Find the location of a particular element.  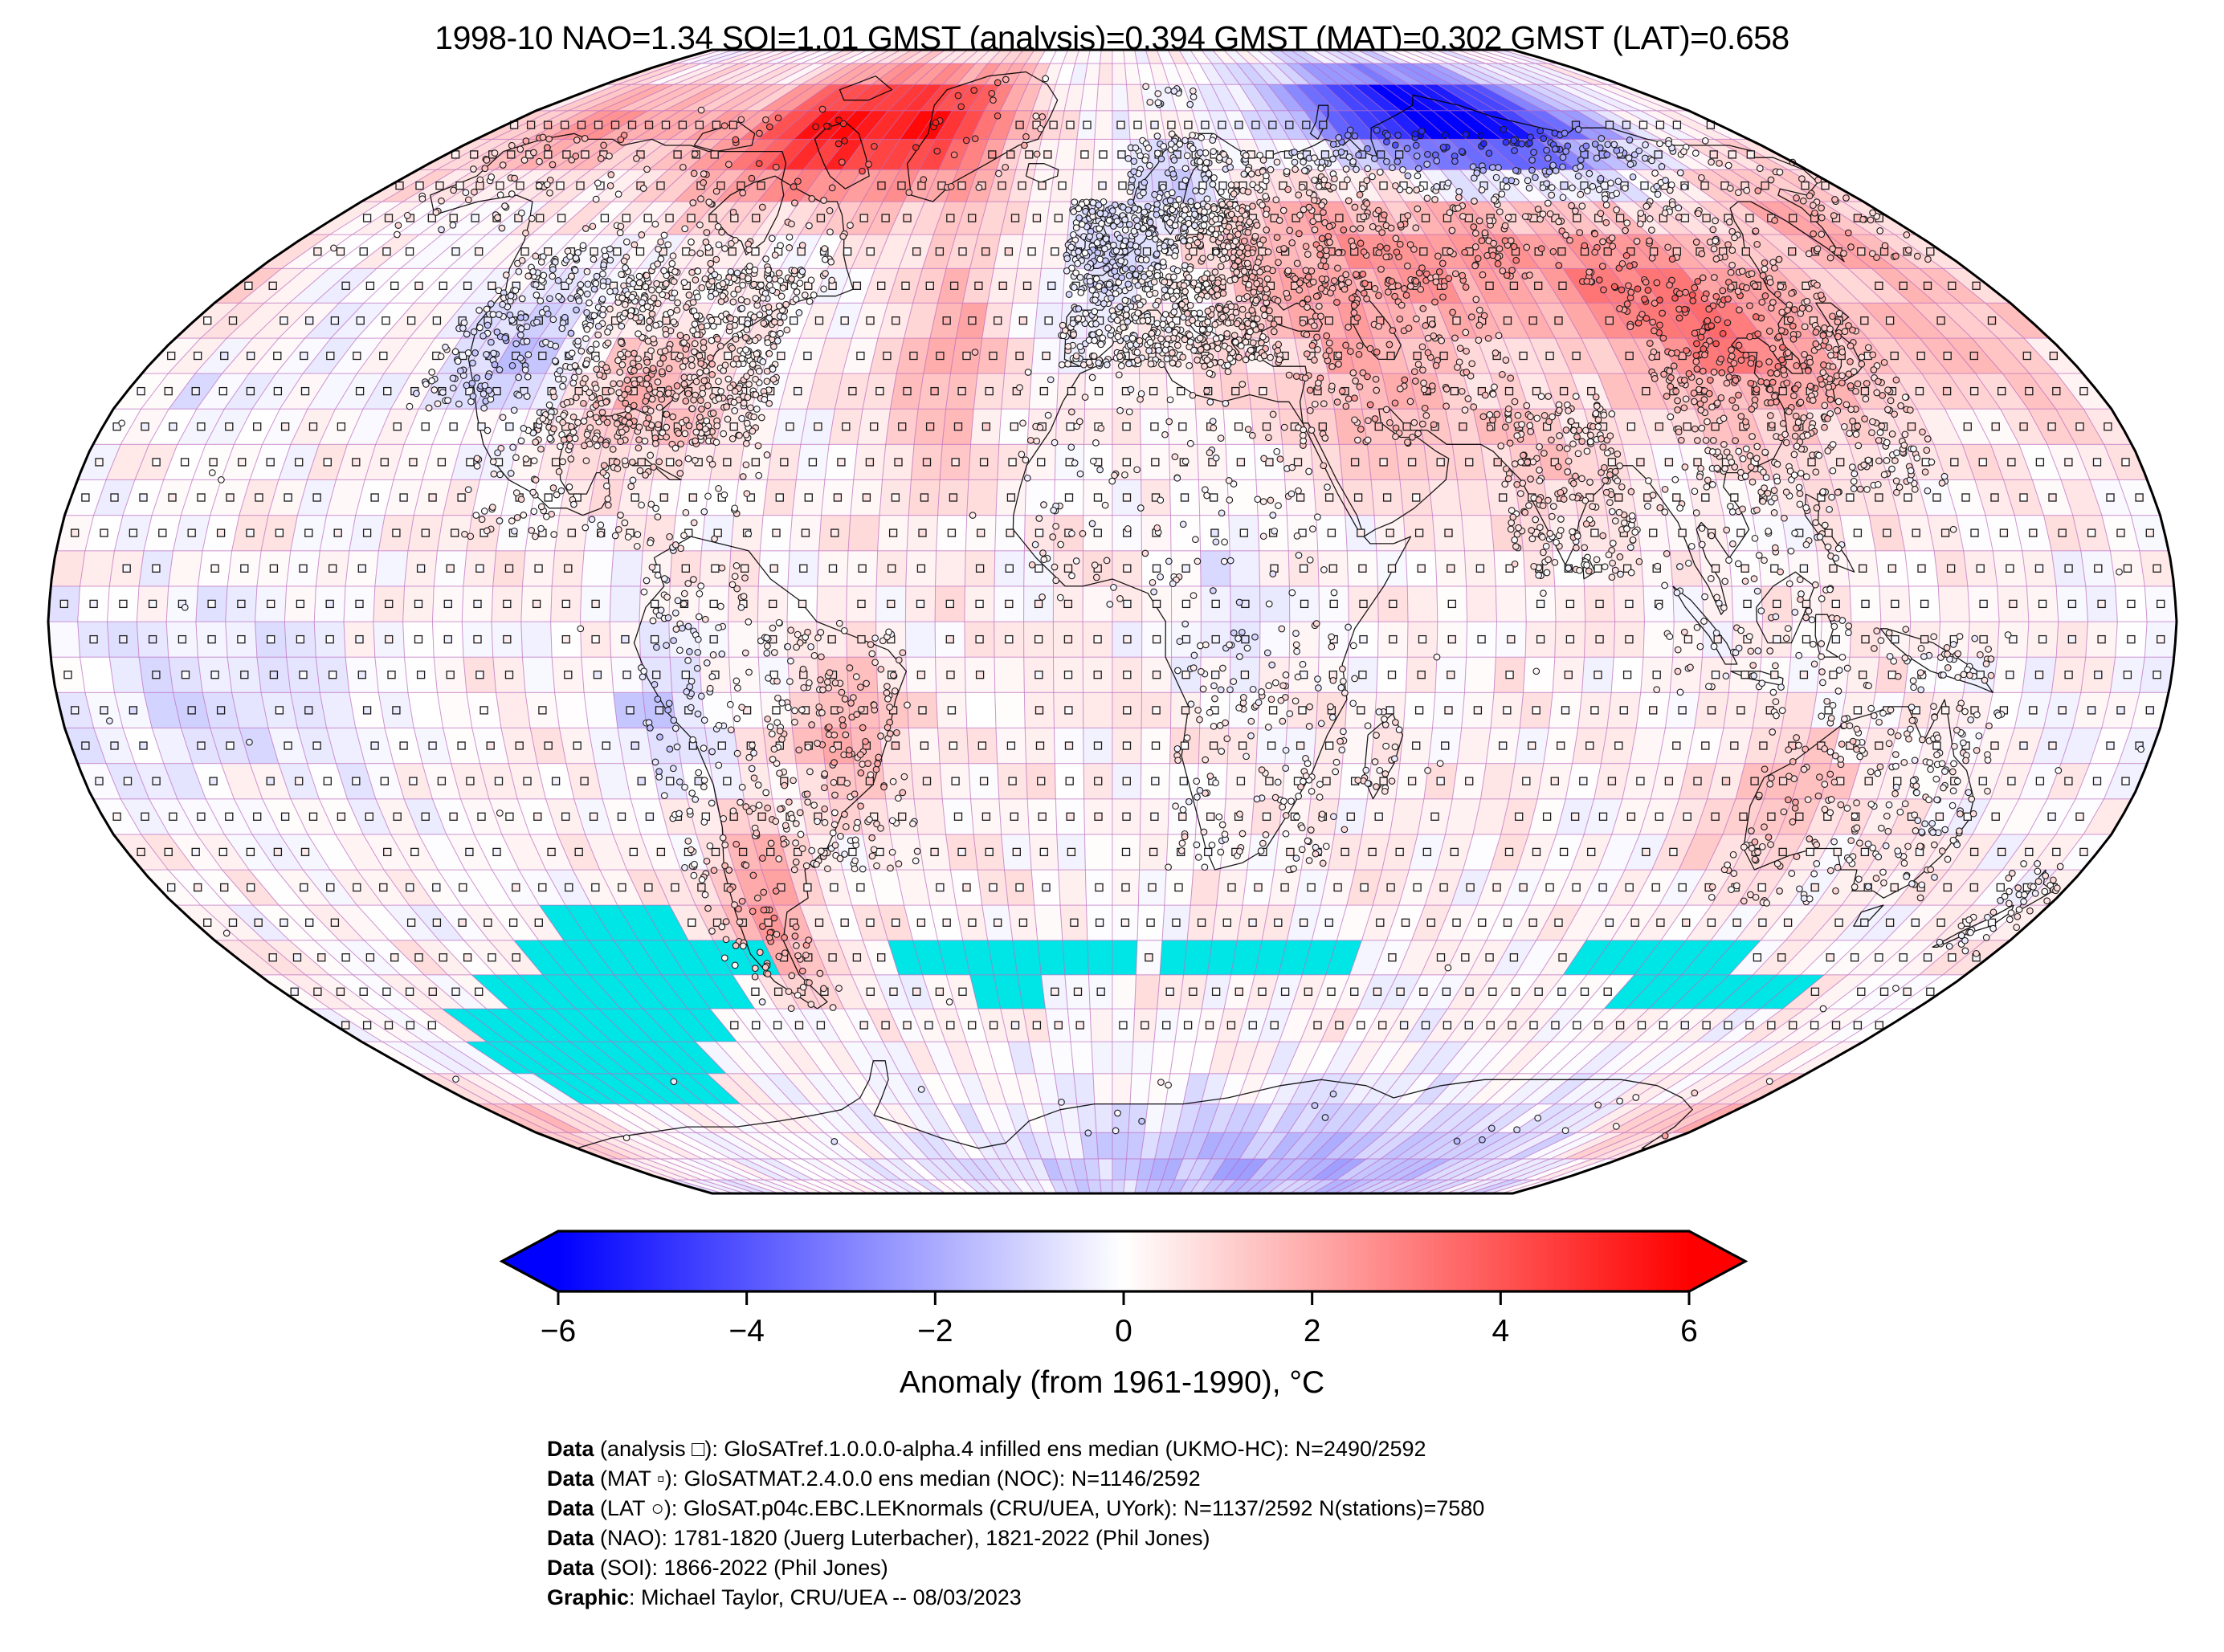

colorbar-tick-label: −2 is located at coordinates (935, 1331).